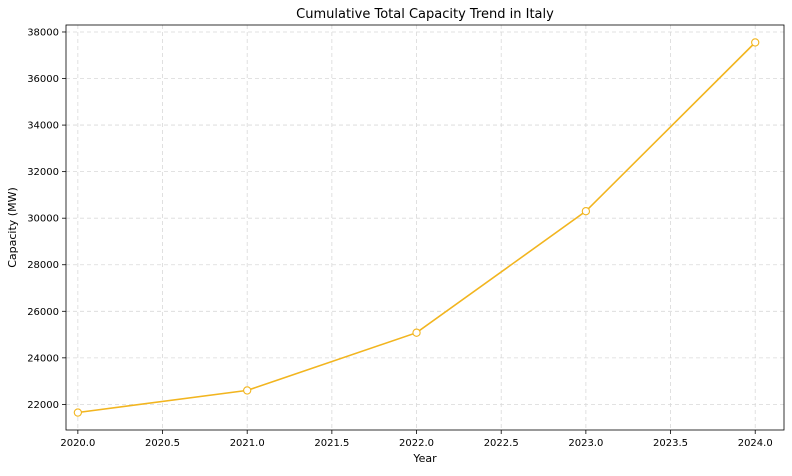 This screenshot has height=476, width=792. I want to click on x-tick-label: 2022.5, so click(501, 443).